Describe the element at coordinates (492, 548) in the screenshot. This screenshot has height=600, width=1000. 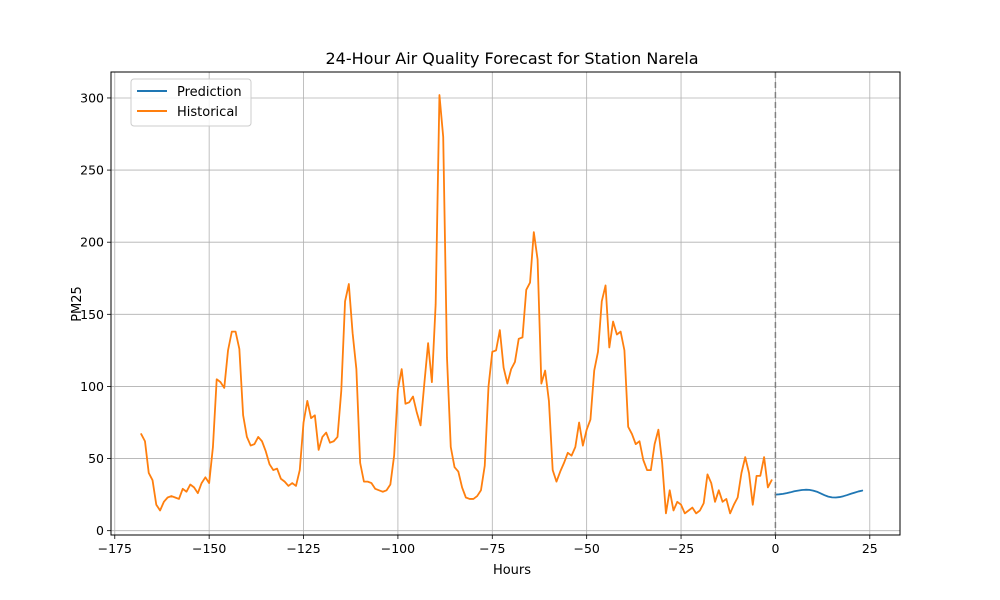
I see `x-tick-label: −75` at that location.